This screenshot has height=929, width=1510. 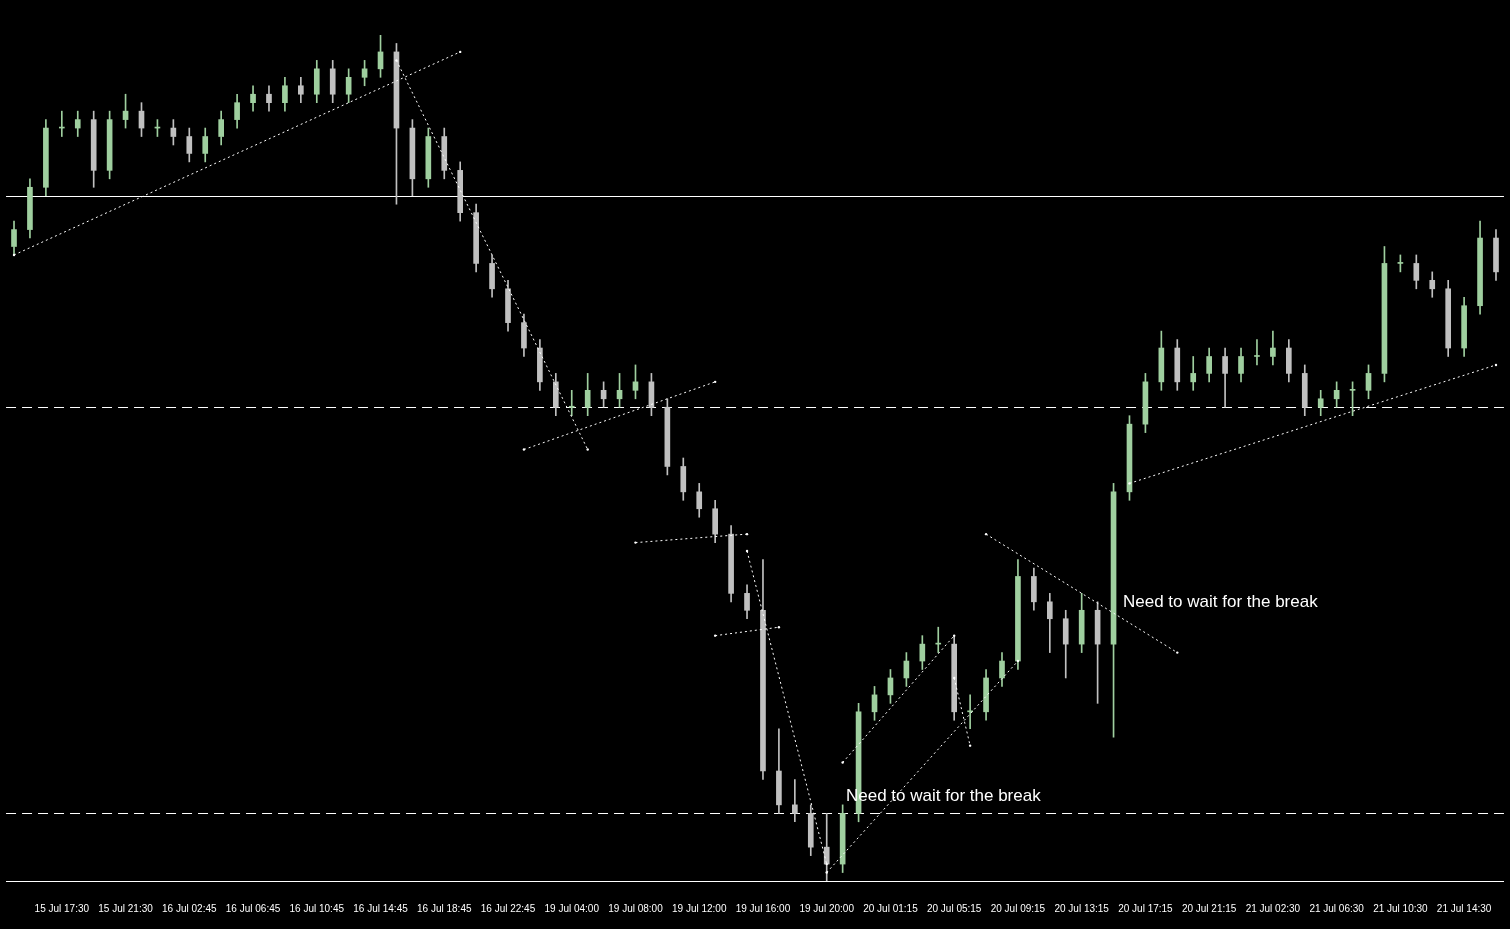 I want to click on x-tick-label: 20 Jul 21:15, so click(x=1209, y=908).